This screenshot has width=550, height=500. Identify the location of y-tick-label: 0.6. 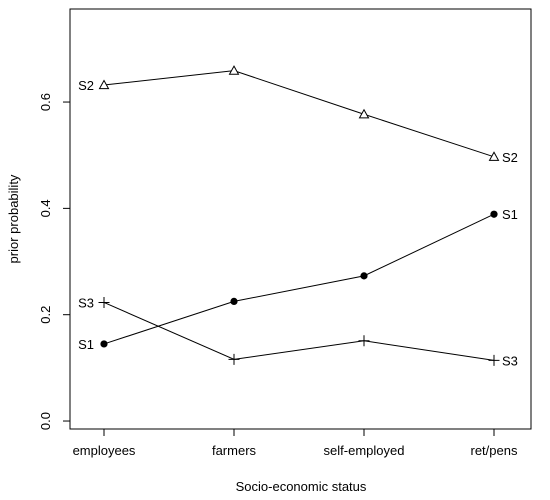
(45, 102).